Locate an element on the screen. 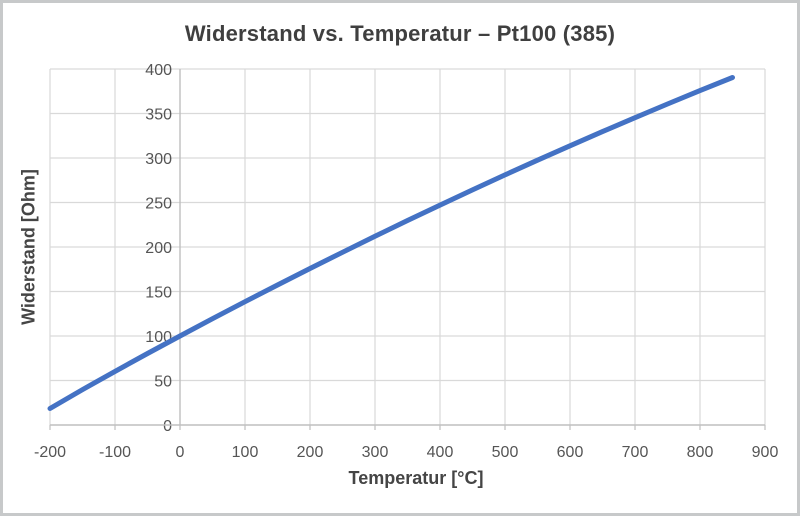 This screenshot has height=516, width=800. y-tick-label: 350 is located at coordinates (158, 115).